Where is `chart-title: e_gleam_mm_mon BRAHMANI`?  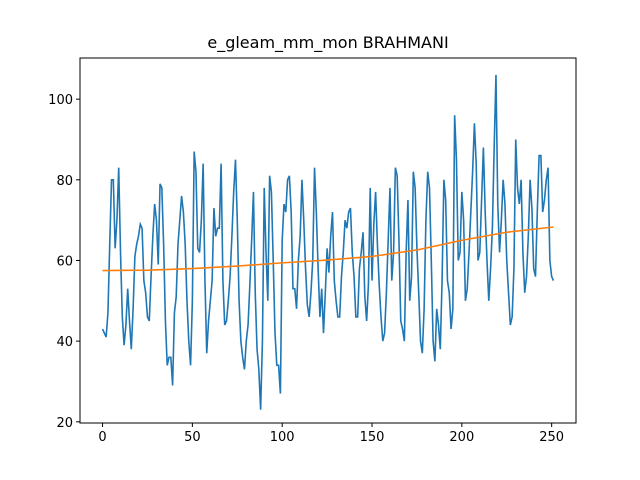
chart-title: e_gleam_mm_mon BRAHMANI is located at coordinates (327, 43).